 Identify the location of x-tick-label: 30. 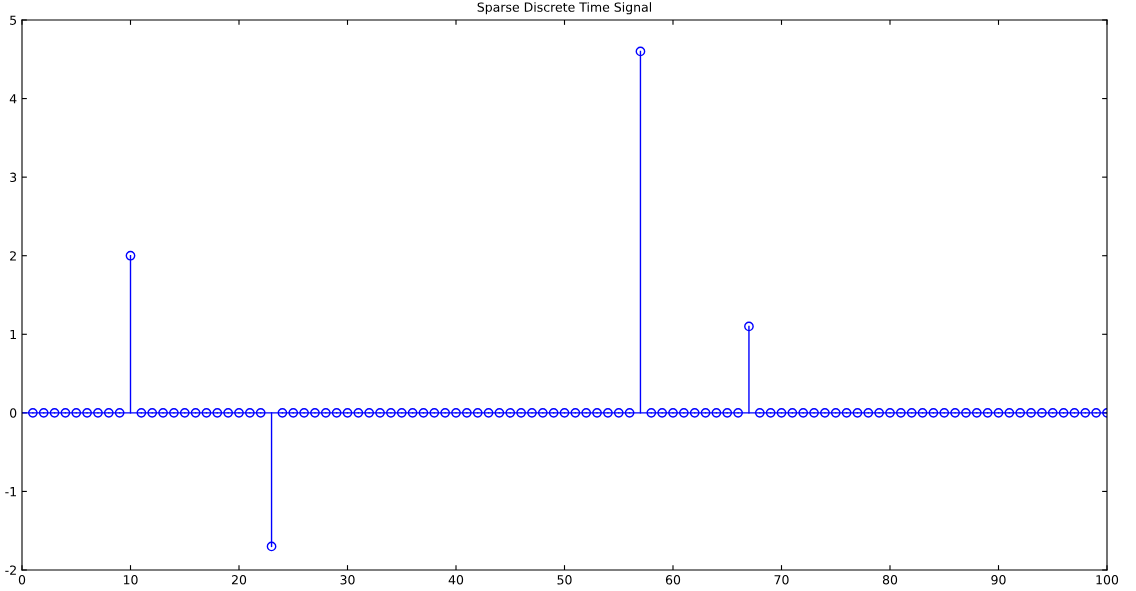
(347, 580).